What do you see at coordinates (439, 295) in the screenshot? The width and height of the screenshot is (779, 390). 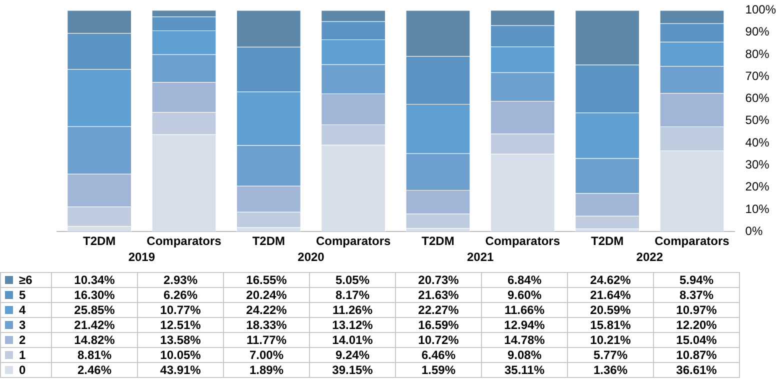 I see `data-label: 21.63%` at bounding box center [439, 295].